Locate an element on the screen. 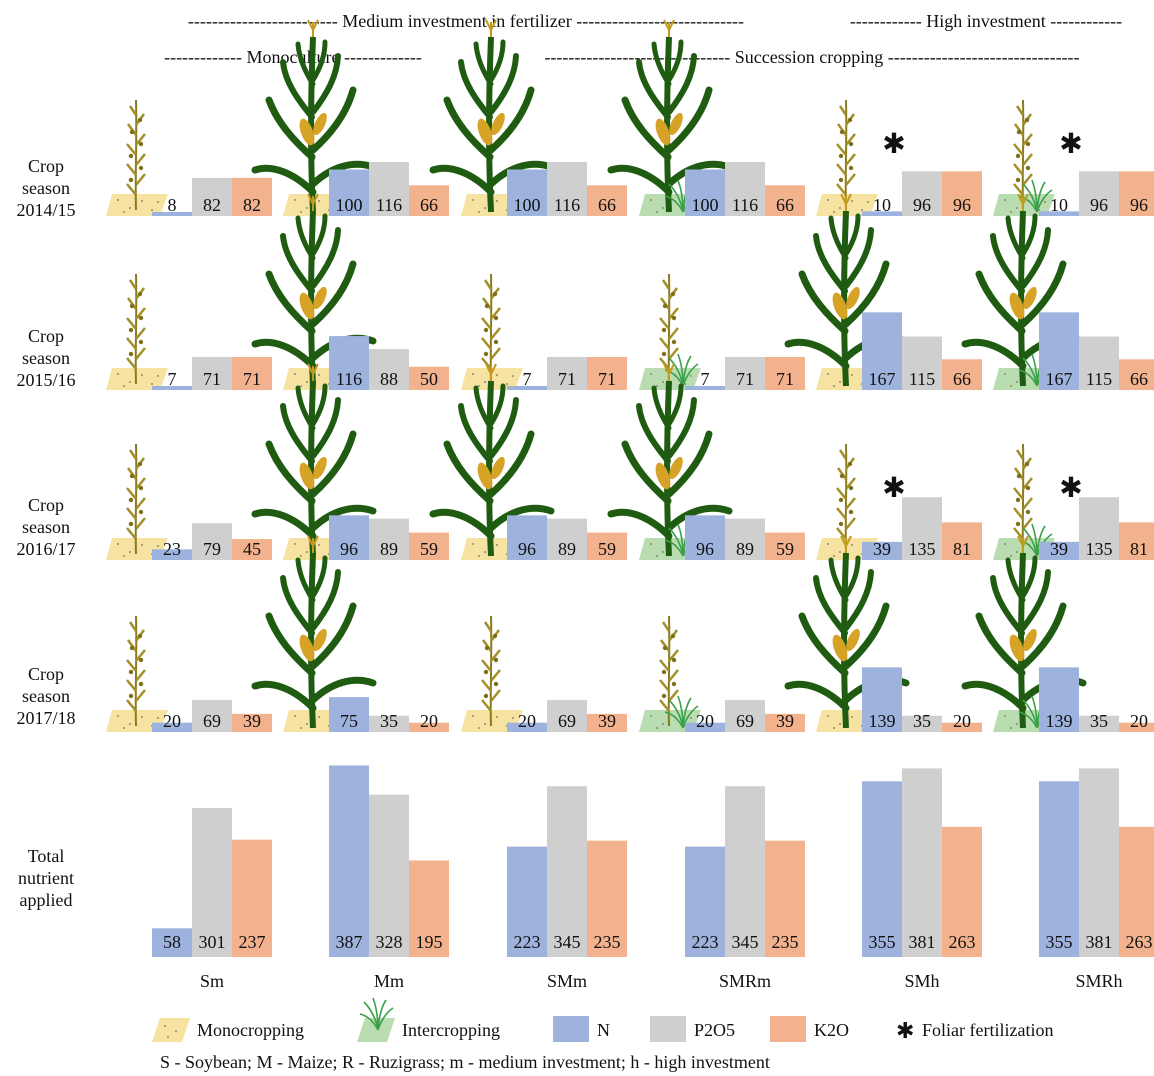 The height and width of the screenshot is (1076, 1154). row-label-line: Total is located at coordinates (46, 856).